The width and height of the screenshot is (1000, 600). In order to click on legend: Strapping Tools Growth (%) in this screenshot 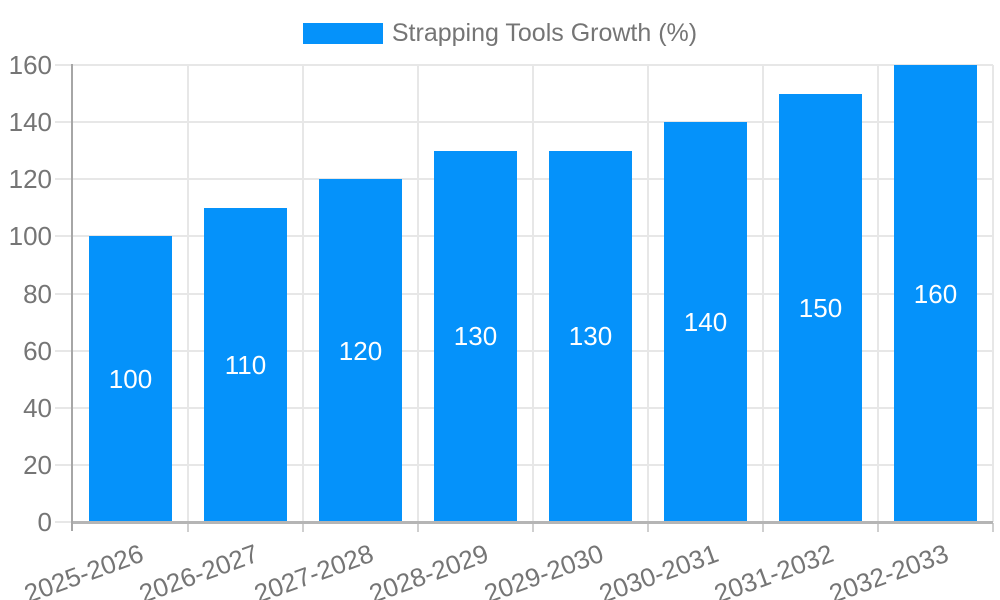, I will do `click(500, 33)`.